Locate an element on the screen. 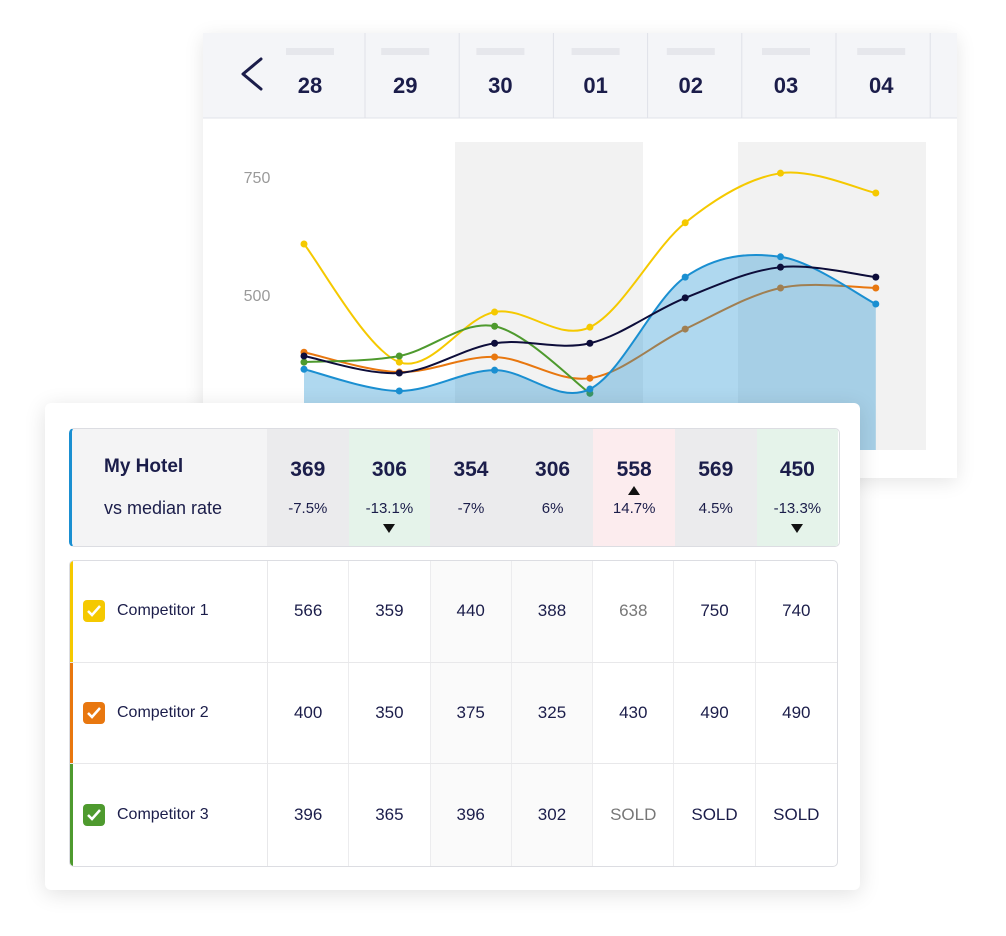 The image size is (1006, 936). competitor-rate: SOLD is located at coordinates (715, 815).